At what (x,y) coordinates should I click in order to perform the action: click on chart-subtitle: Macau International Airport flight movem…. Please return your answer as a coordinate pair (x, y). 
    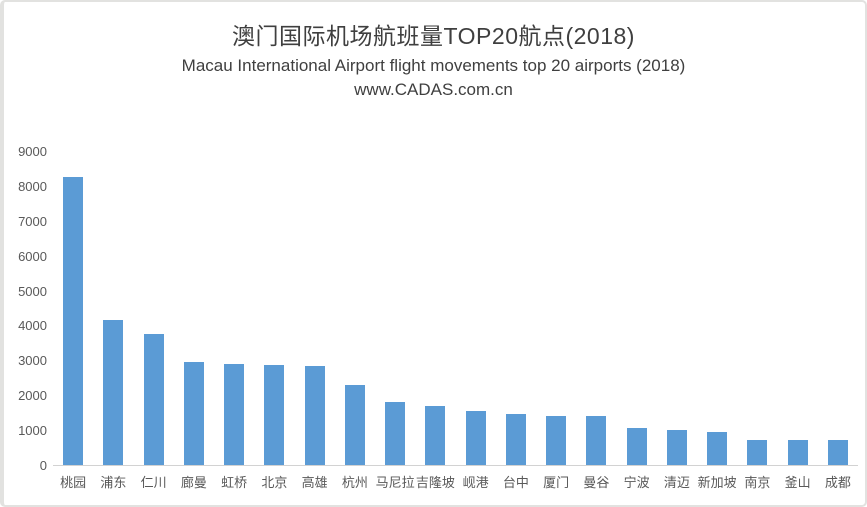
    Looking at the image, I should click on (433, 65).